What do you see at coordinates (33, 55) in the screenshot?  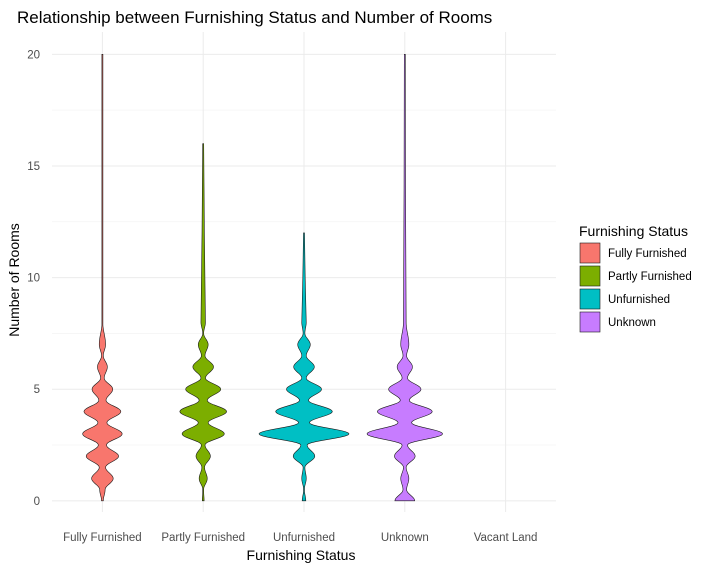 I see `y-tick-label: 20` at bounding box center [33, 55].